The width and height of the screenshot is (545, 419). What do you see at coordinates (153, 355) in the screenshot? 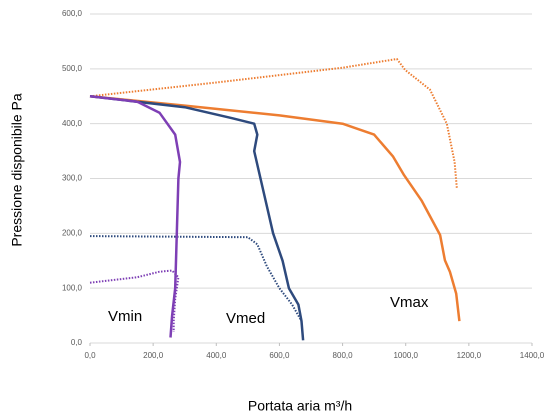
I see `x-tick-label: 200,0` at bounding box center [153, 355].